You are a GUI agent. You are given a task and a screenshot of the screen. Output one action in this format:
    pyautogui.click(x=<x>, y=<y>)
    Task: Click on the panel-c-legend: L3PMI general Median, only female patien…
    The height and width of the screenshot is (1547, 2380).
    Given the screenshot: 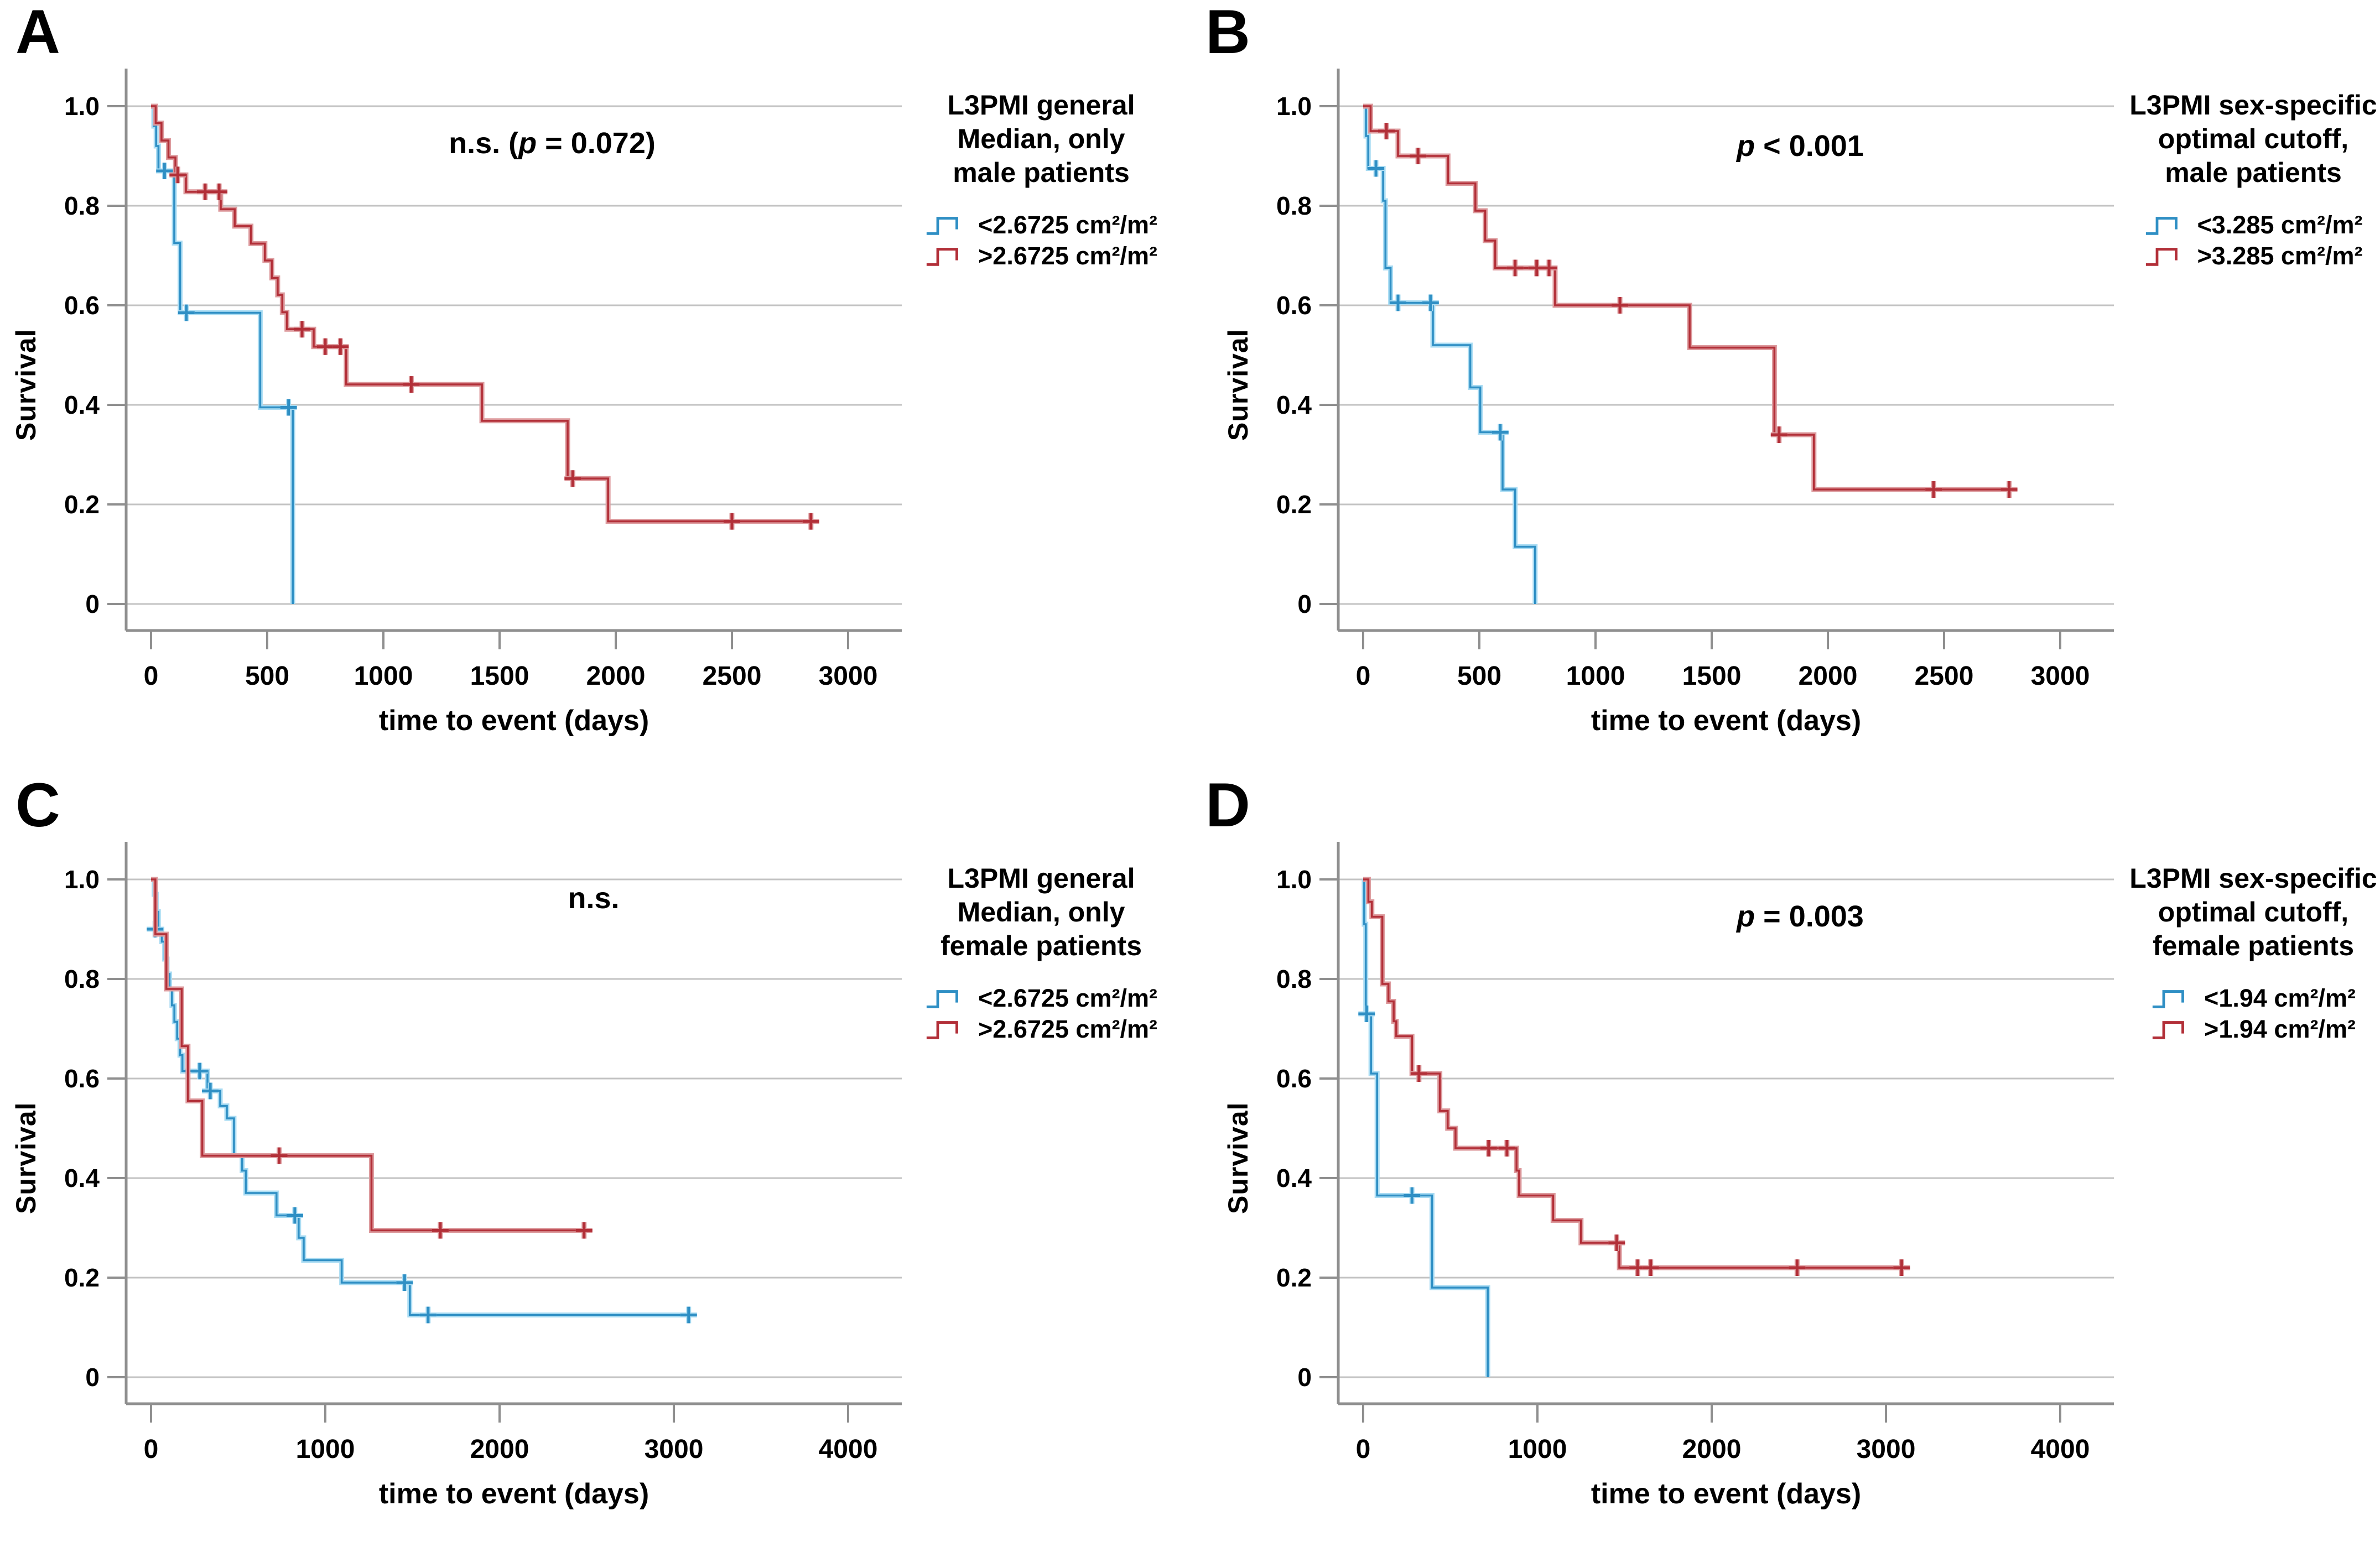 What is the action you would take?
    pyautogui.click(x=1041, y=929)
    